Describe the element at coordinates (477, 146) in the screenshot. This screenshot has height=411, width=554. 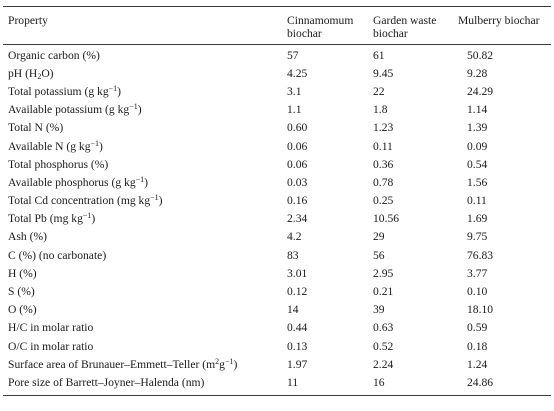
I see `mulberry-value: 0.09` at that location.